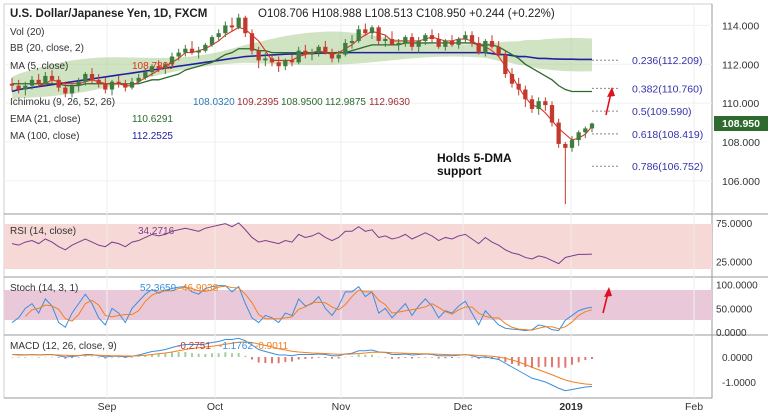 This screenshot has width=768, height=416. I want to click on x-tick-Oct: Oct, so click(215, 407).